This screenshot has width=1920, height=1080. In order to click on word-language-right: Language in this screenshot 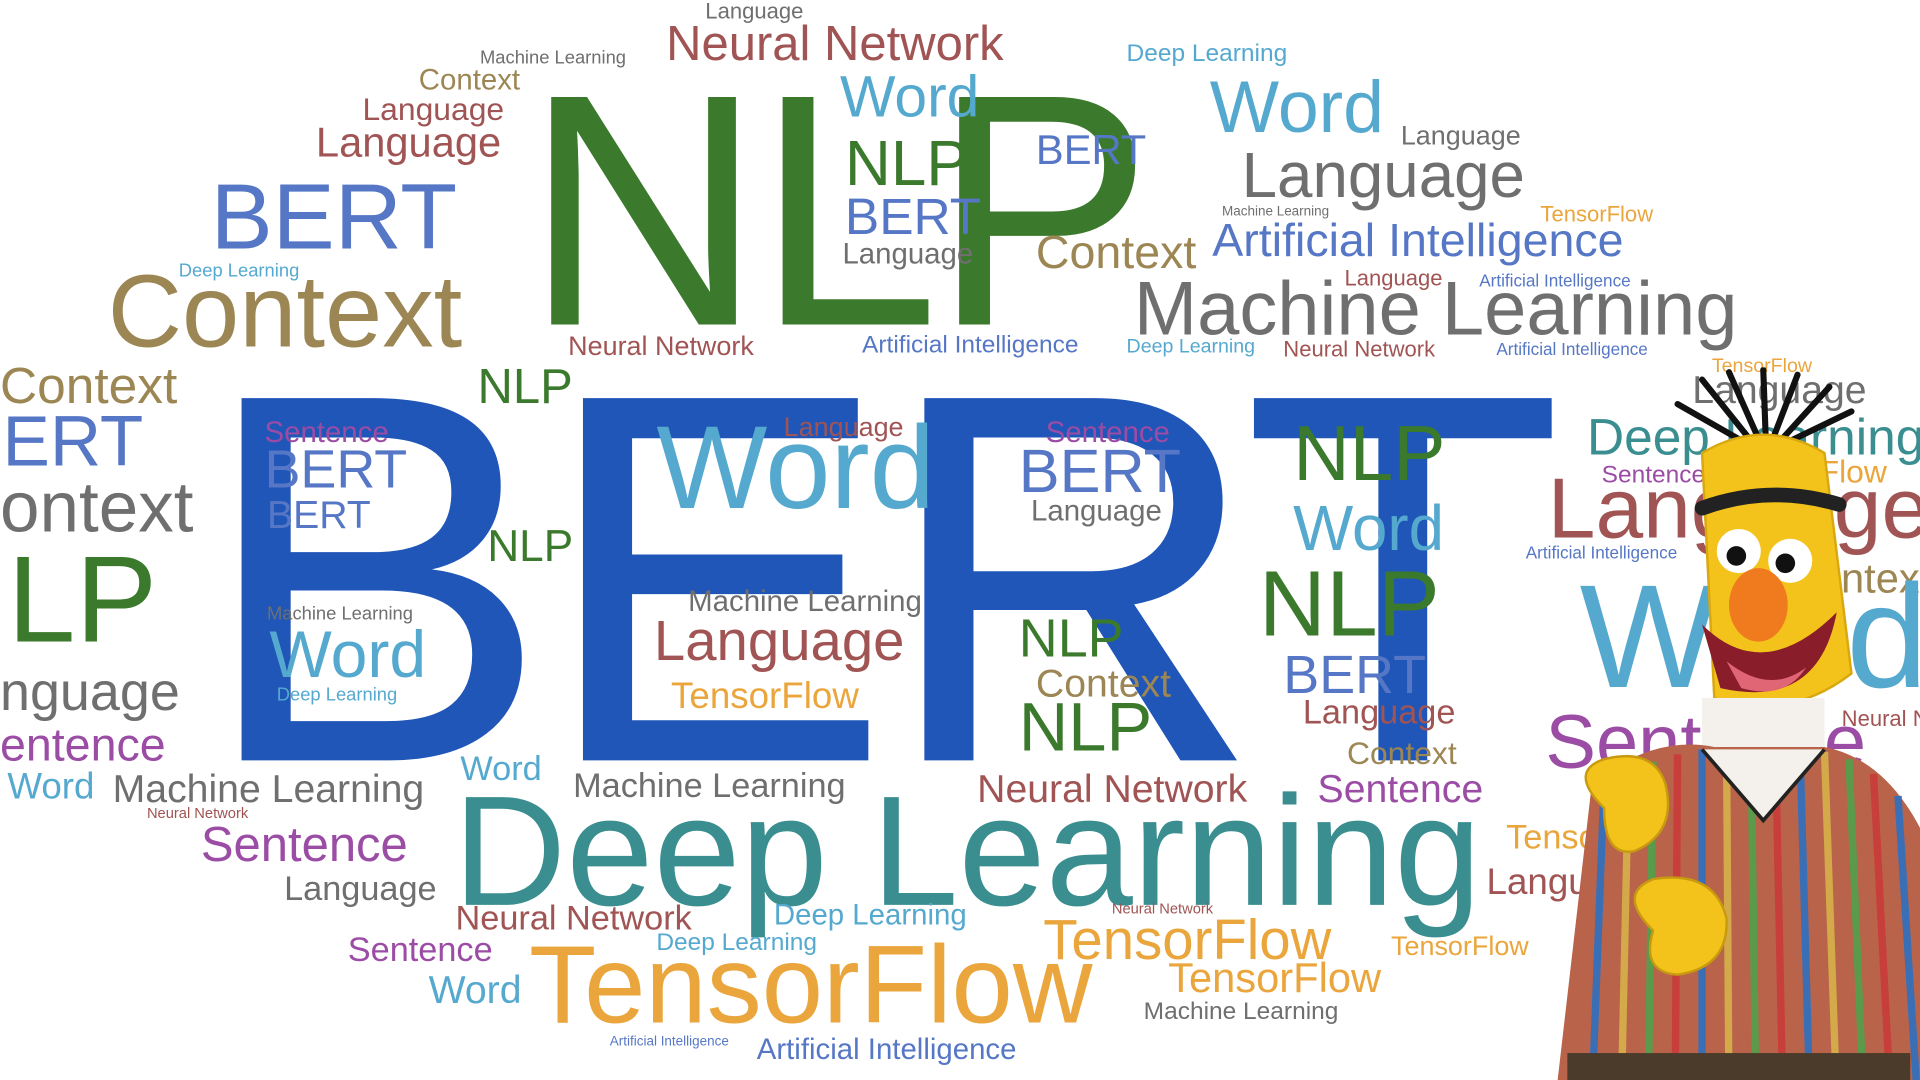, I will do `click(1383, 176)`.